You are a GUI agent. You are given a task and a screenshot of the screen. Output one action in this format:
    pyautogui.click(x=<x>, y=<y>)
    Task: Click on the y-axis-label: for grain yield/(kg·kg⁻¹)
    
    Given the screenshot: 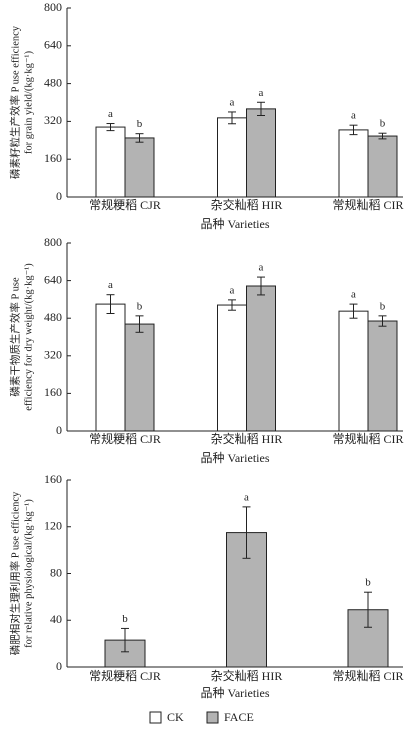 What is the action you would take?
    pyautogui.click(x=28, y=102)
    